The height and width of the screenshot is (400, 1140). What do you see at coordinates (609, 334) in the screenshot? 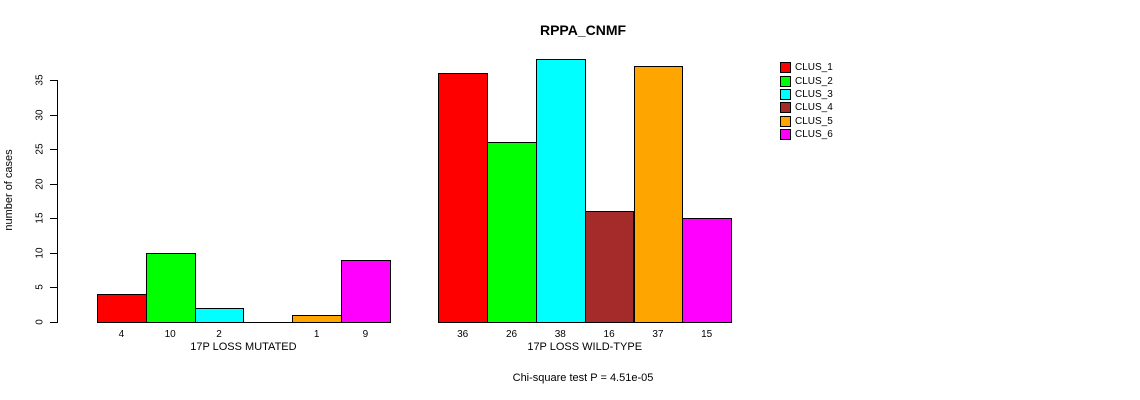
I see `bar-value-label: 16` at bounding box center [609, 334].